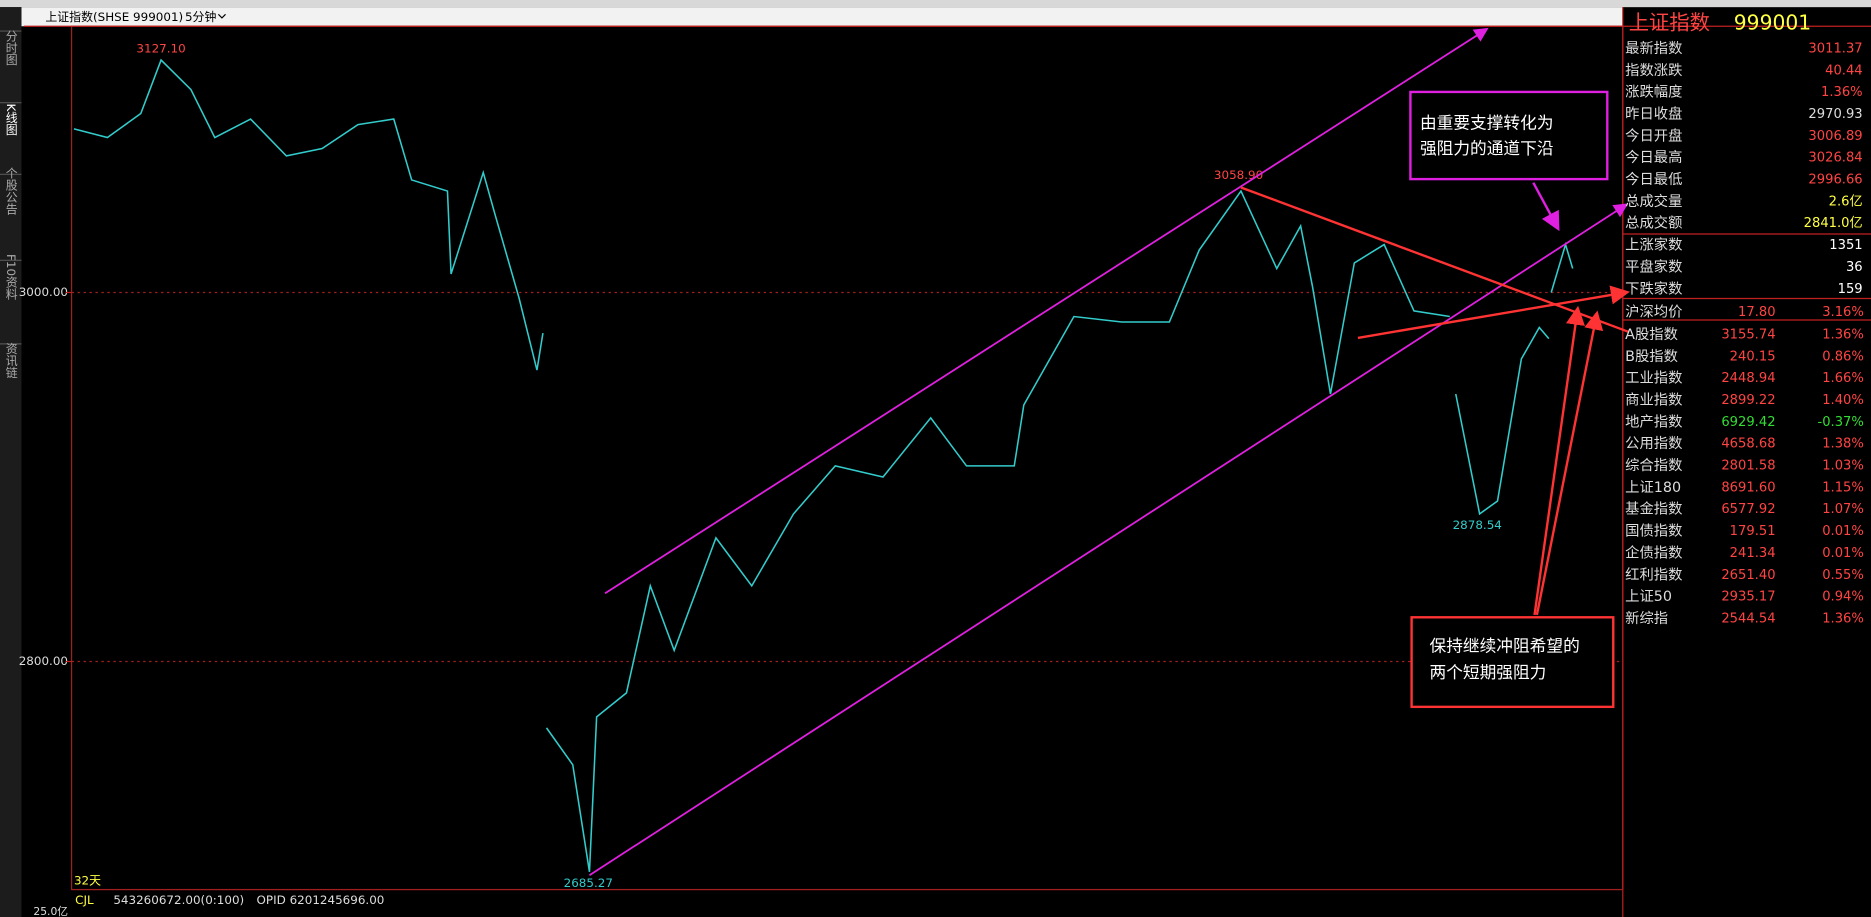 Image resolution: width=1871 pixels, height=917 pixels. I want to click on index-value: 179.51, so click(1753, 531).